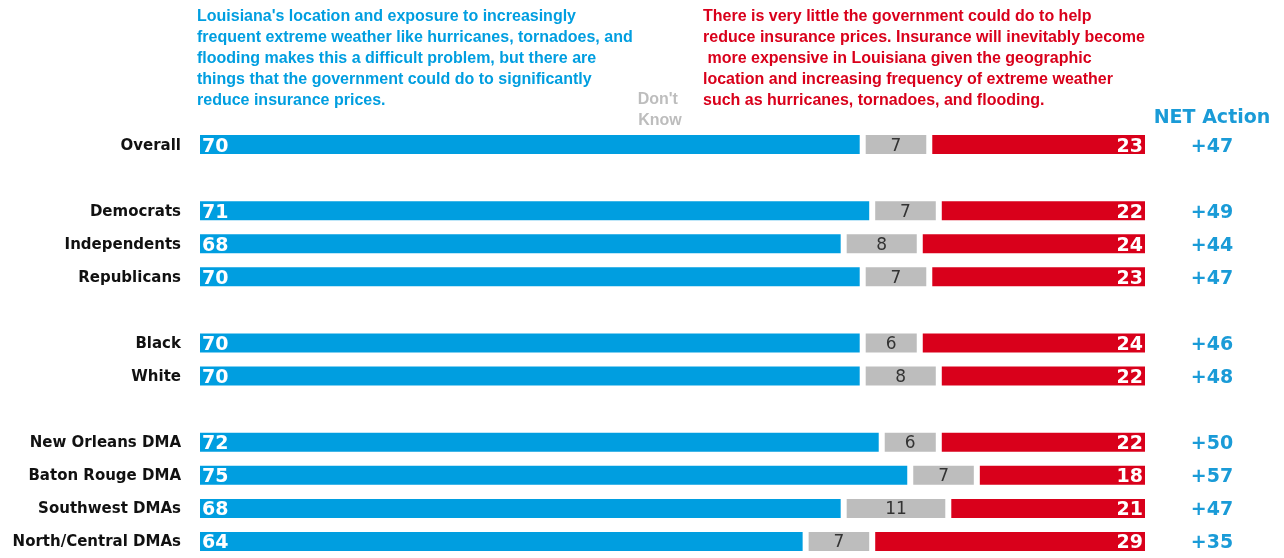  Describe the element at coordinates (110, 508) in the screenshot. I see `y-tick-label: Southwest DMAs` at that location.